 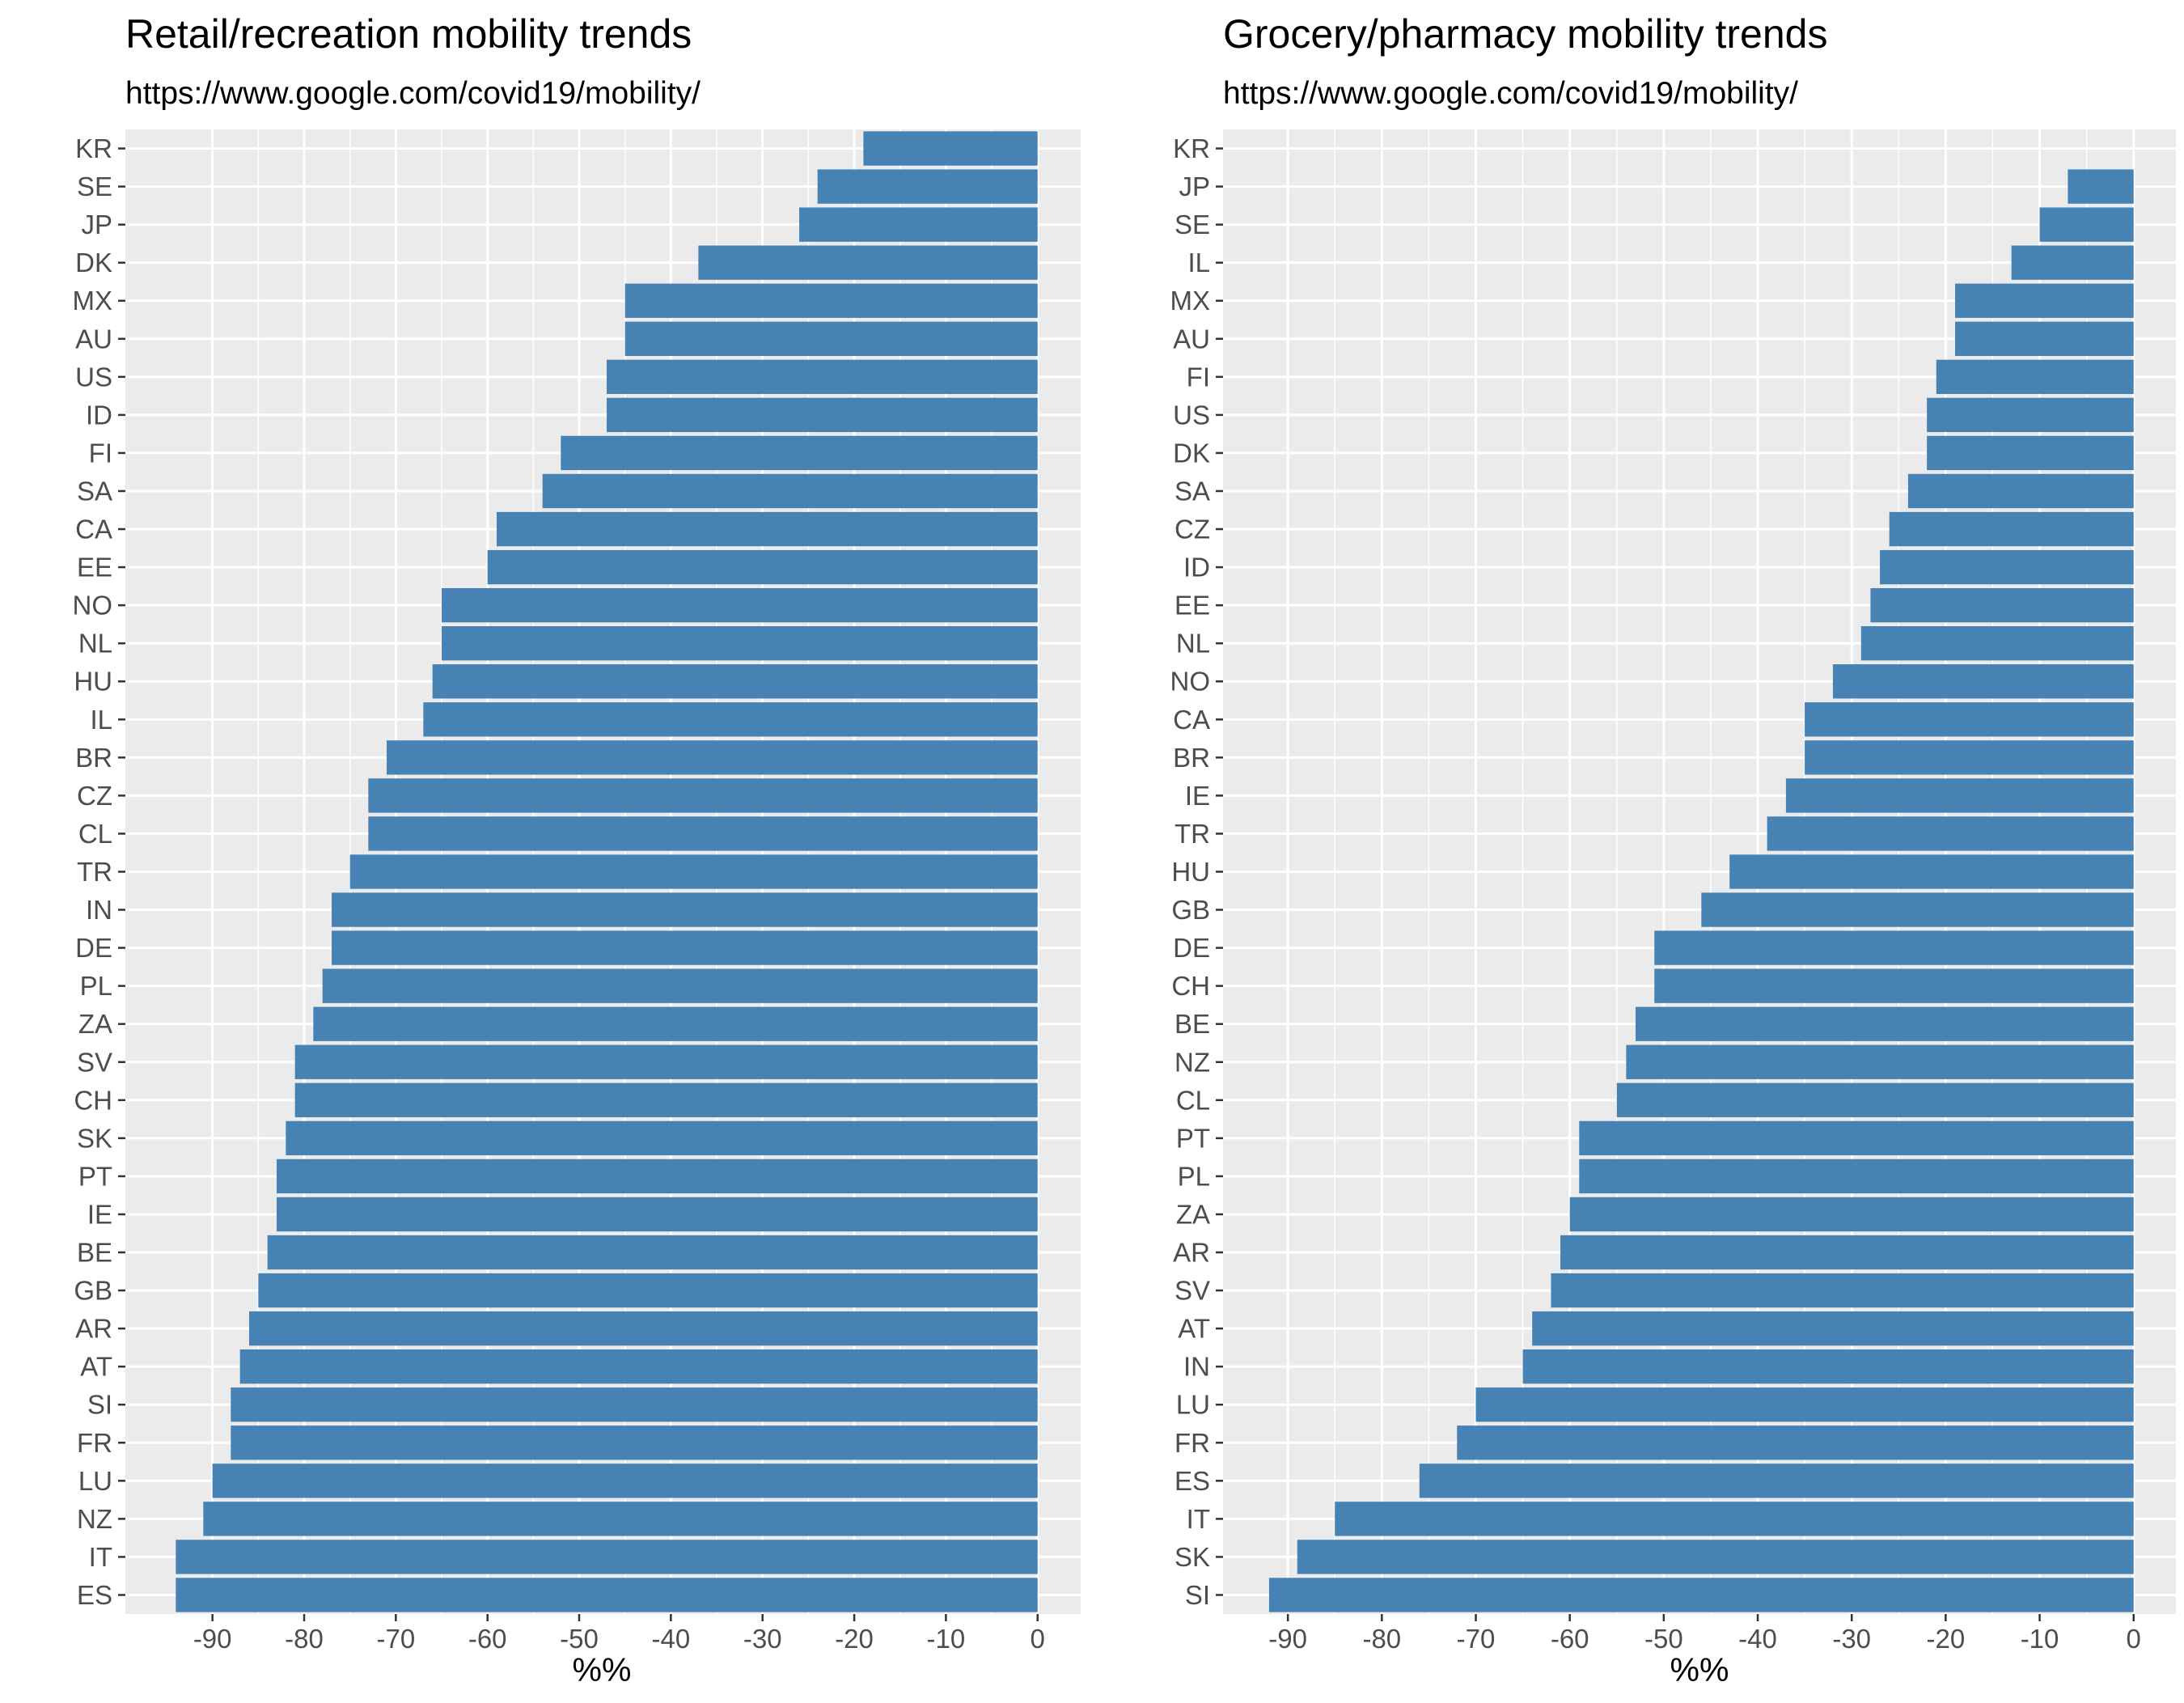 What do you see at coordinates (1525, 34) in the screenshot?
I see `chart-title: Grocery/pharmacy mobility trends` at bounding box center [1525, 34].